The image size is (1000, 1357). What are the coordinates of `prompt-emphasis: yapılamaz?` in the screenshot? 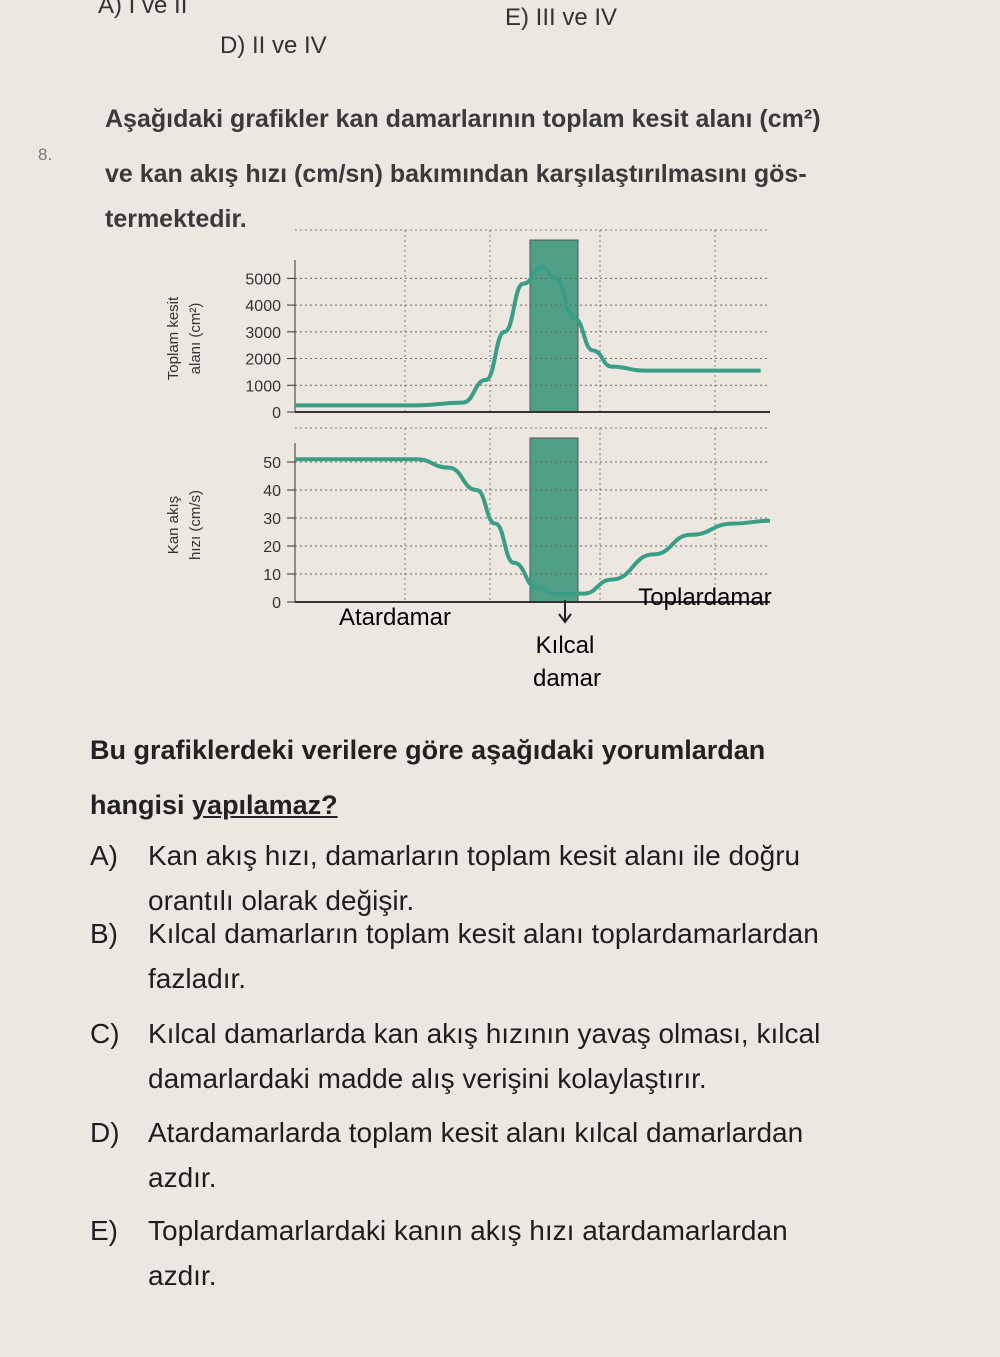 It's located at (265, 805).